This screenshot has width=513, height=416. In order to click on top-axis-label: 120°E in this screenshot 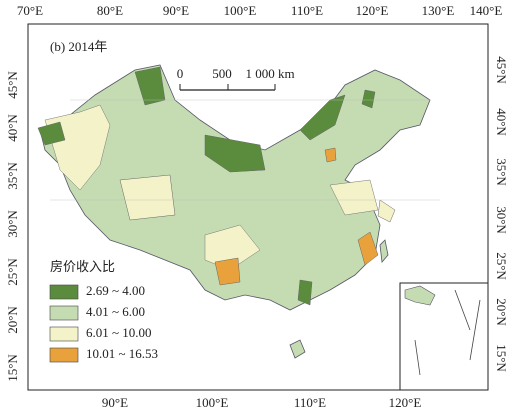, I will do `click(372, 10)`.